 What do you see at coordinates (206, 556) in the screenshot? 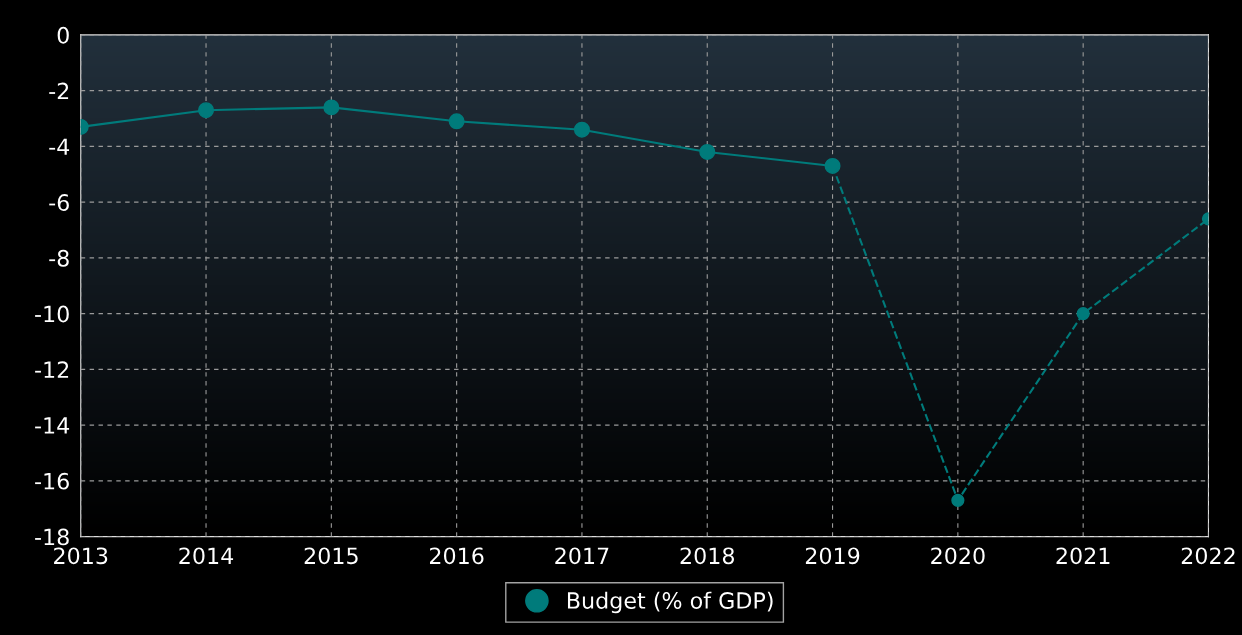
I see `x-tick-label: 2014` at bounding box center [206, 556].